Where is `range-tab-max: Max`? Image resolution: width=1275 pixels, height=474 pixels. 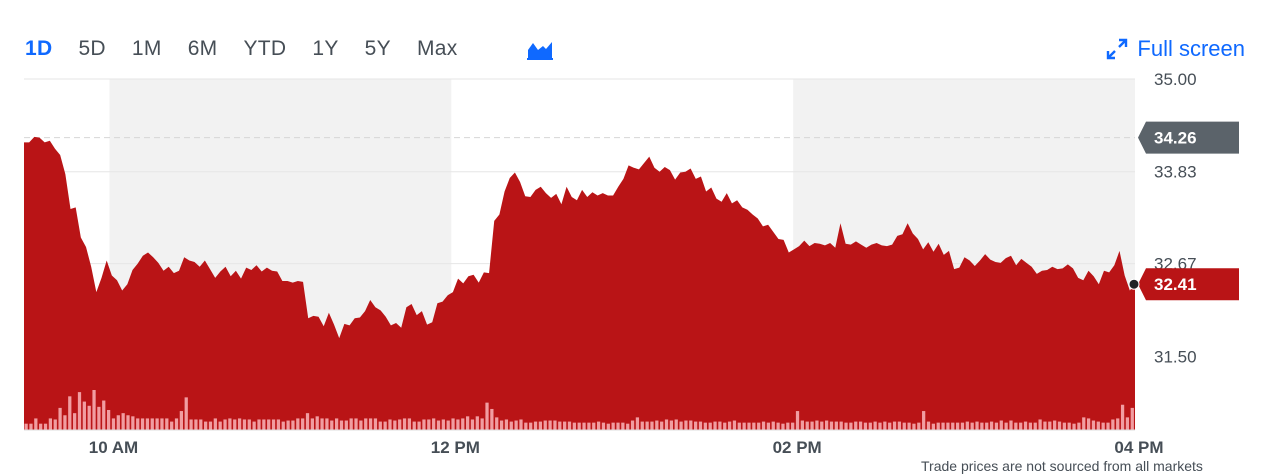 range-tab-max: Max is located at coordinates (437, 48).